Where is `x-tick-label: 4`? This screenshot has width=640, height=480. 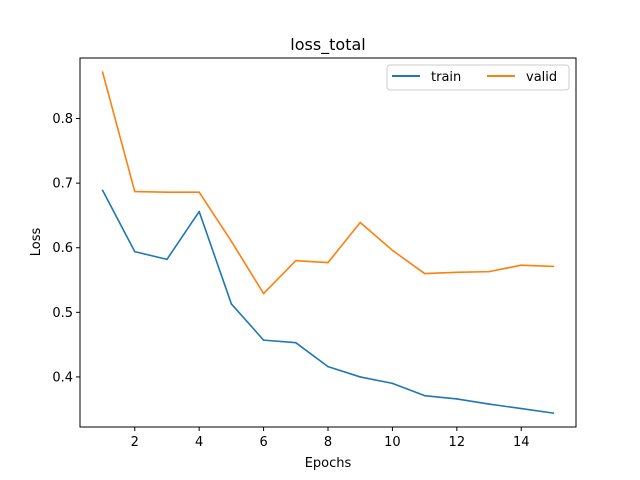 x-tick-label: 4 is located at coordinates (199, 442).